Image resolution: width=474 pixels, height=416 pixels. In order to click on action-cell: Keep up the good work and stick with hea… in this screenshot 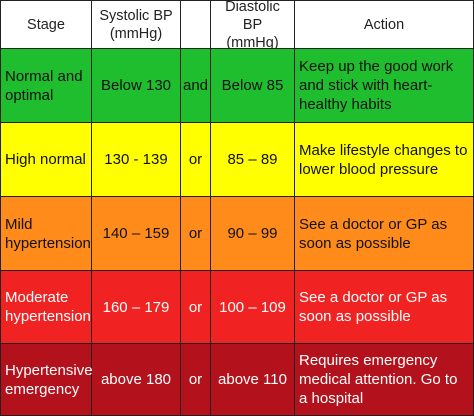, I will do `click(376, 85)`.